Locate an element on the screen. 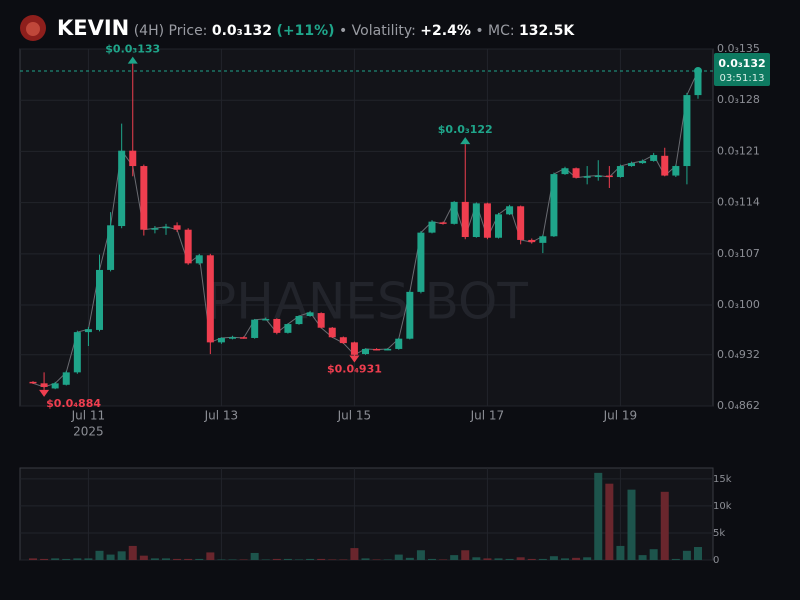  token-name: KEVIN is located at coordinates (93, 28).